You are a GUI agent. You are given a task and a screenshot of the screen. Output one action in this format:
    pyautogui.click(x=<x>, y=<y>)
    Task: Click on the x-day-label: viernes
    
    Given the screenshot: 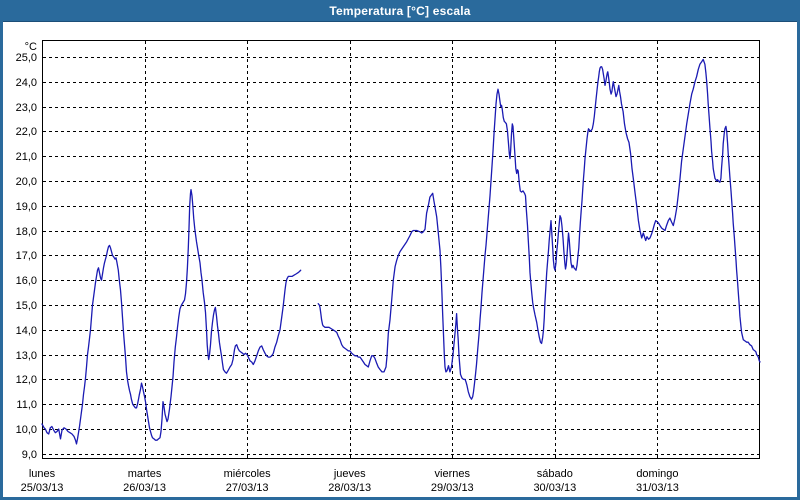 What is the action you would take?
    pyautogui.click(x=453, y=474)
    